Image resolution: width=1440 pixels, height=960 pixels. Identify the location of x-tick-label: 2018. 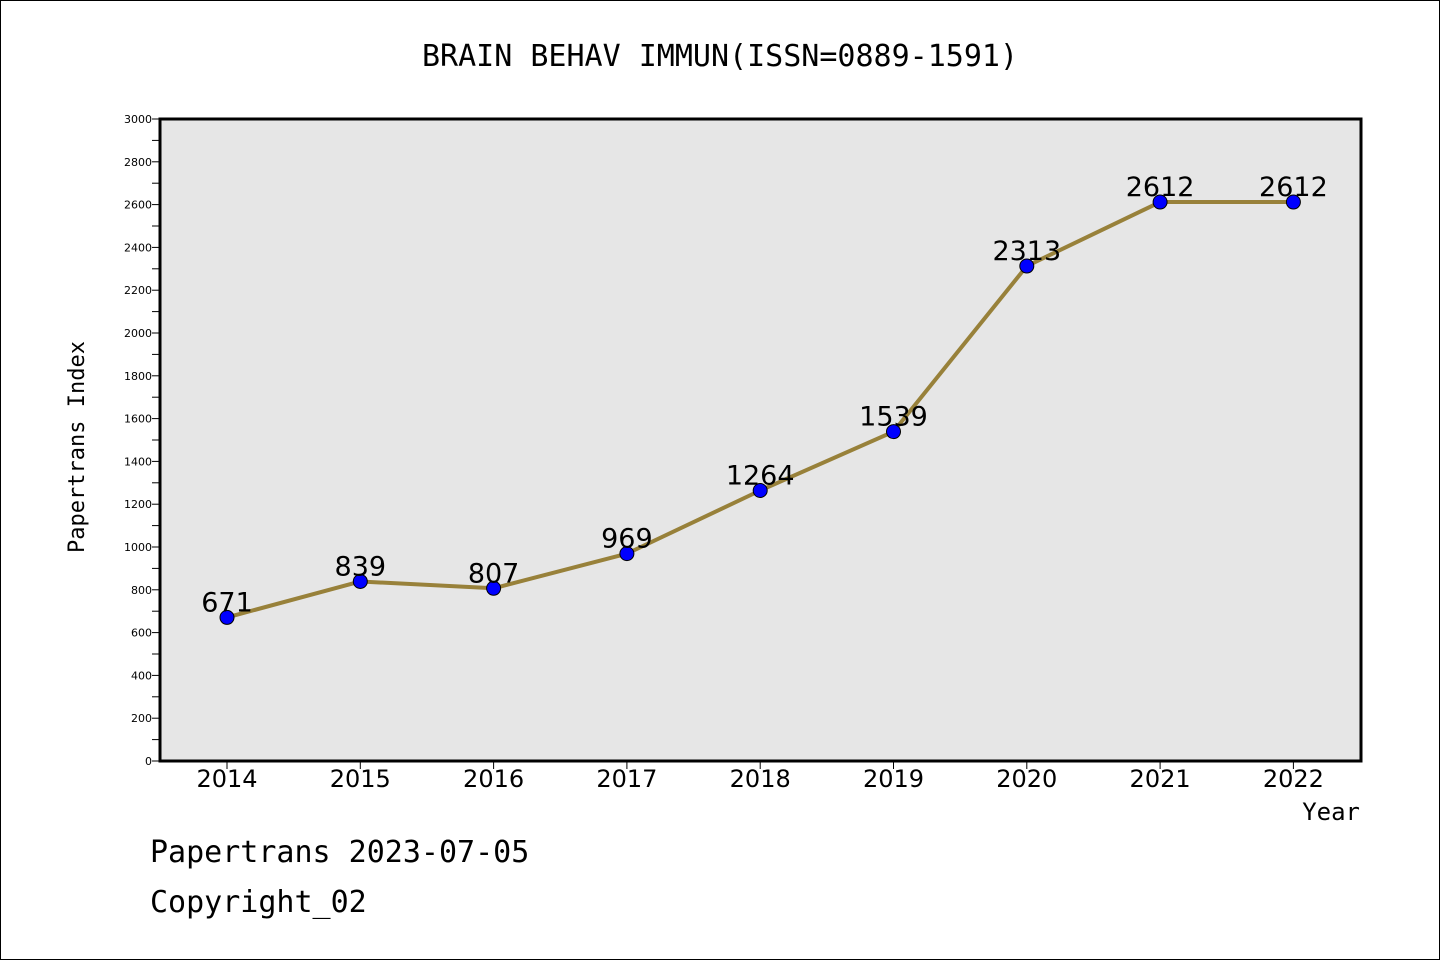
(760, 779).